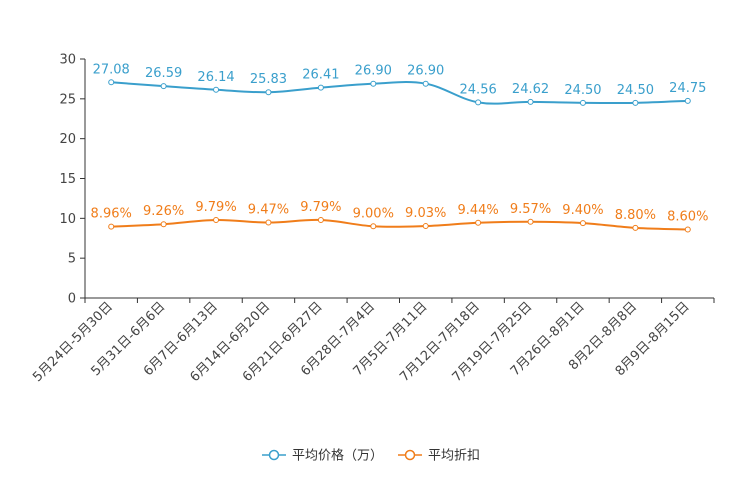  I want to click on data-label: 9.57%, so click(530, 209).